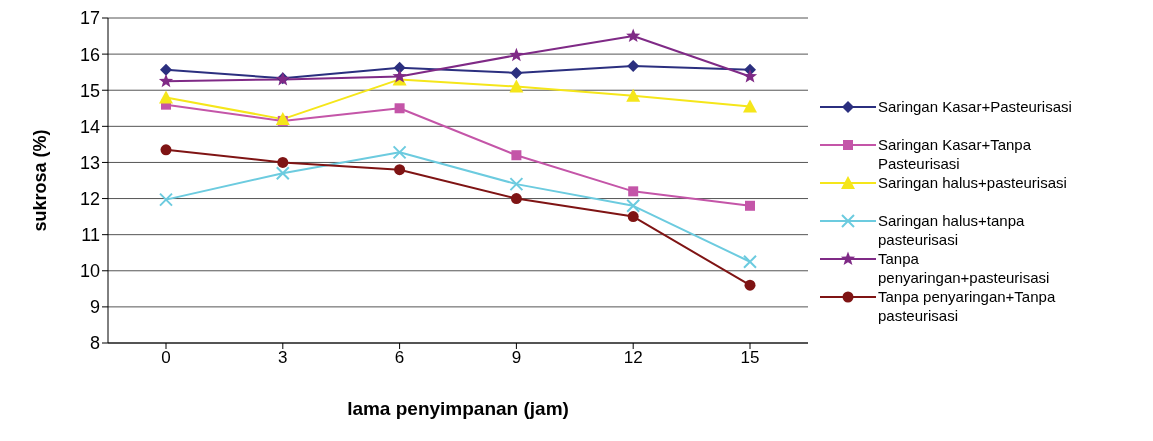 Image resolution: width=1153 pixels, height=441 pixels. I want to click on legend-label: Saringan halus+pasteurisasi, so click(973, 182).